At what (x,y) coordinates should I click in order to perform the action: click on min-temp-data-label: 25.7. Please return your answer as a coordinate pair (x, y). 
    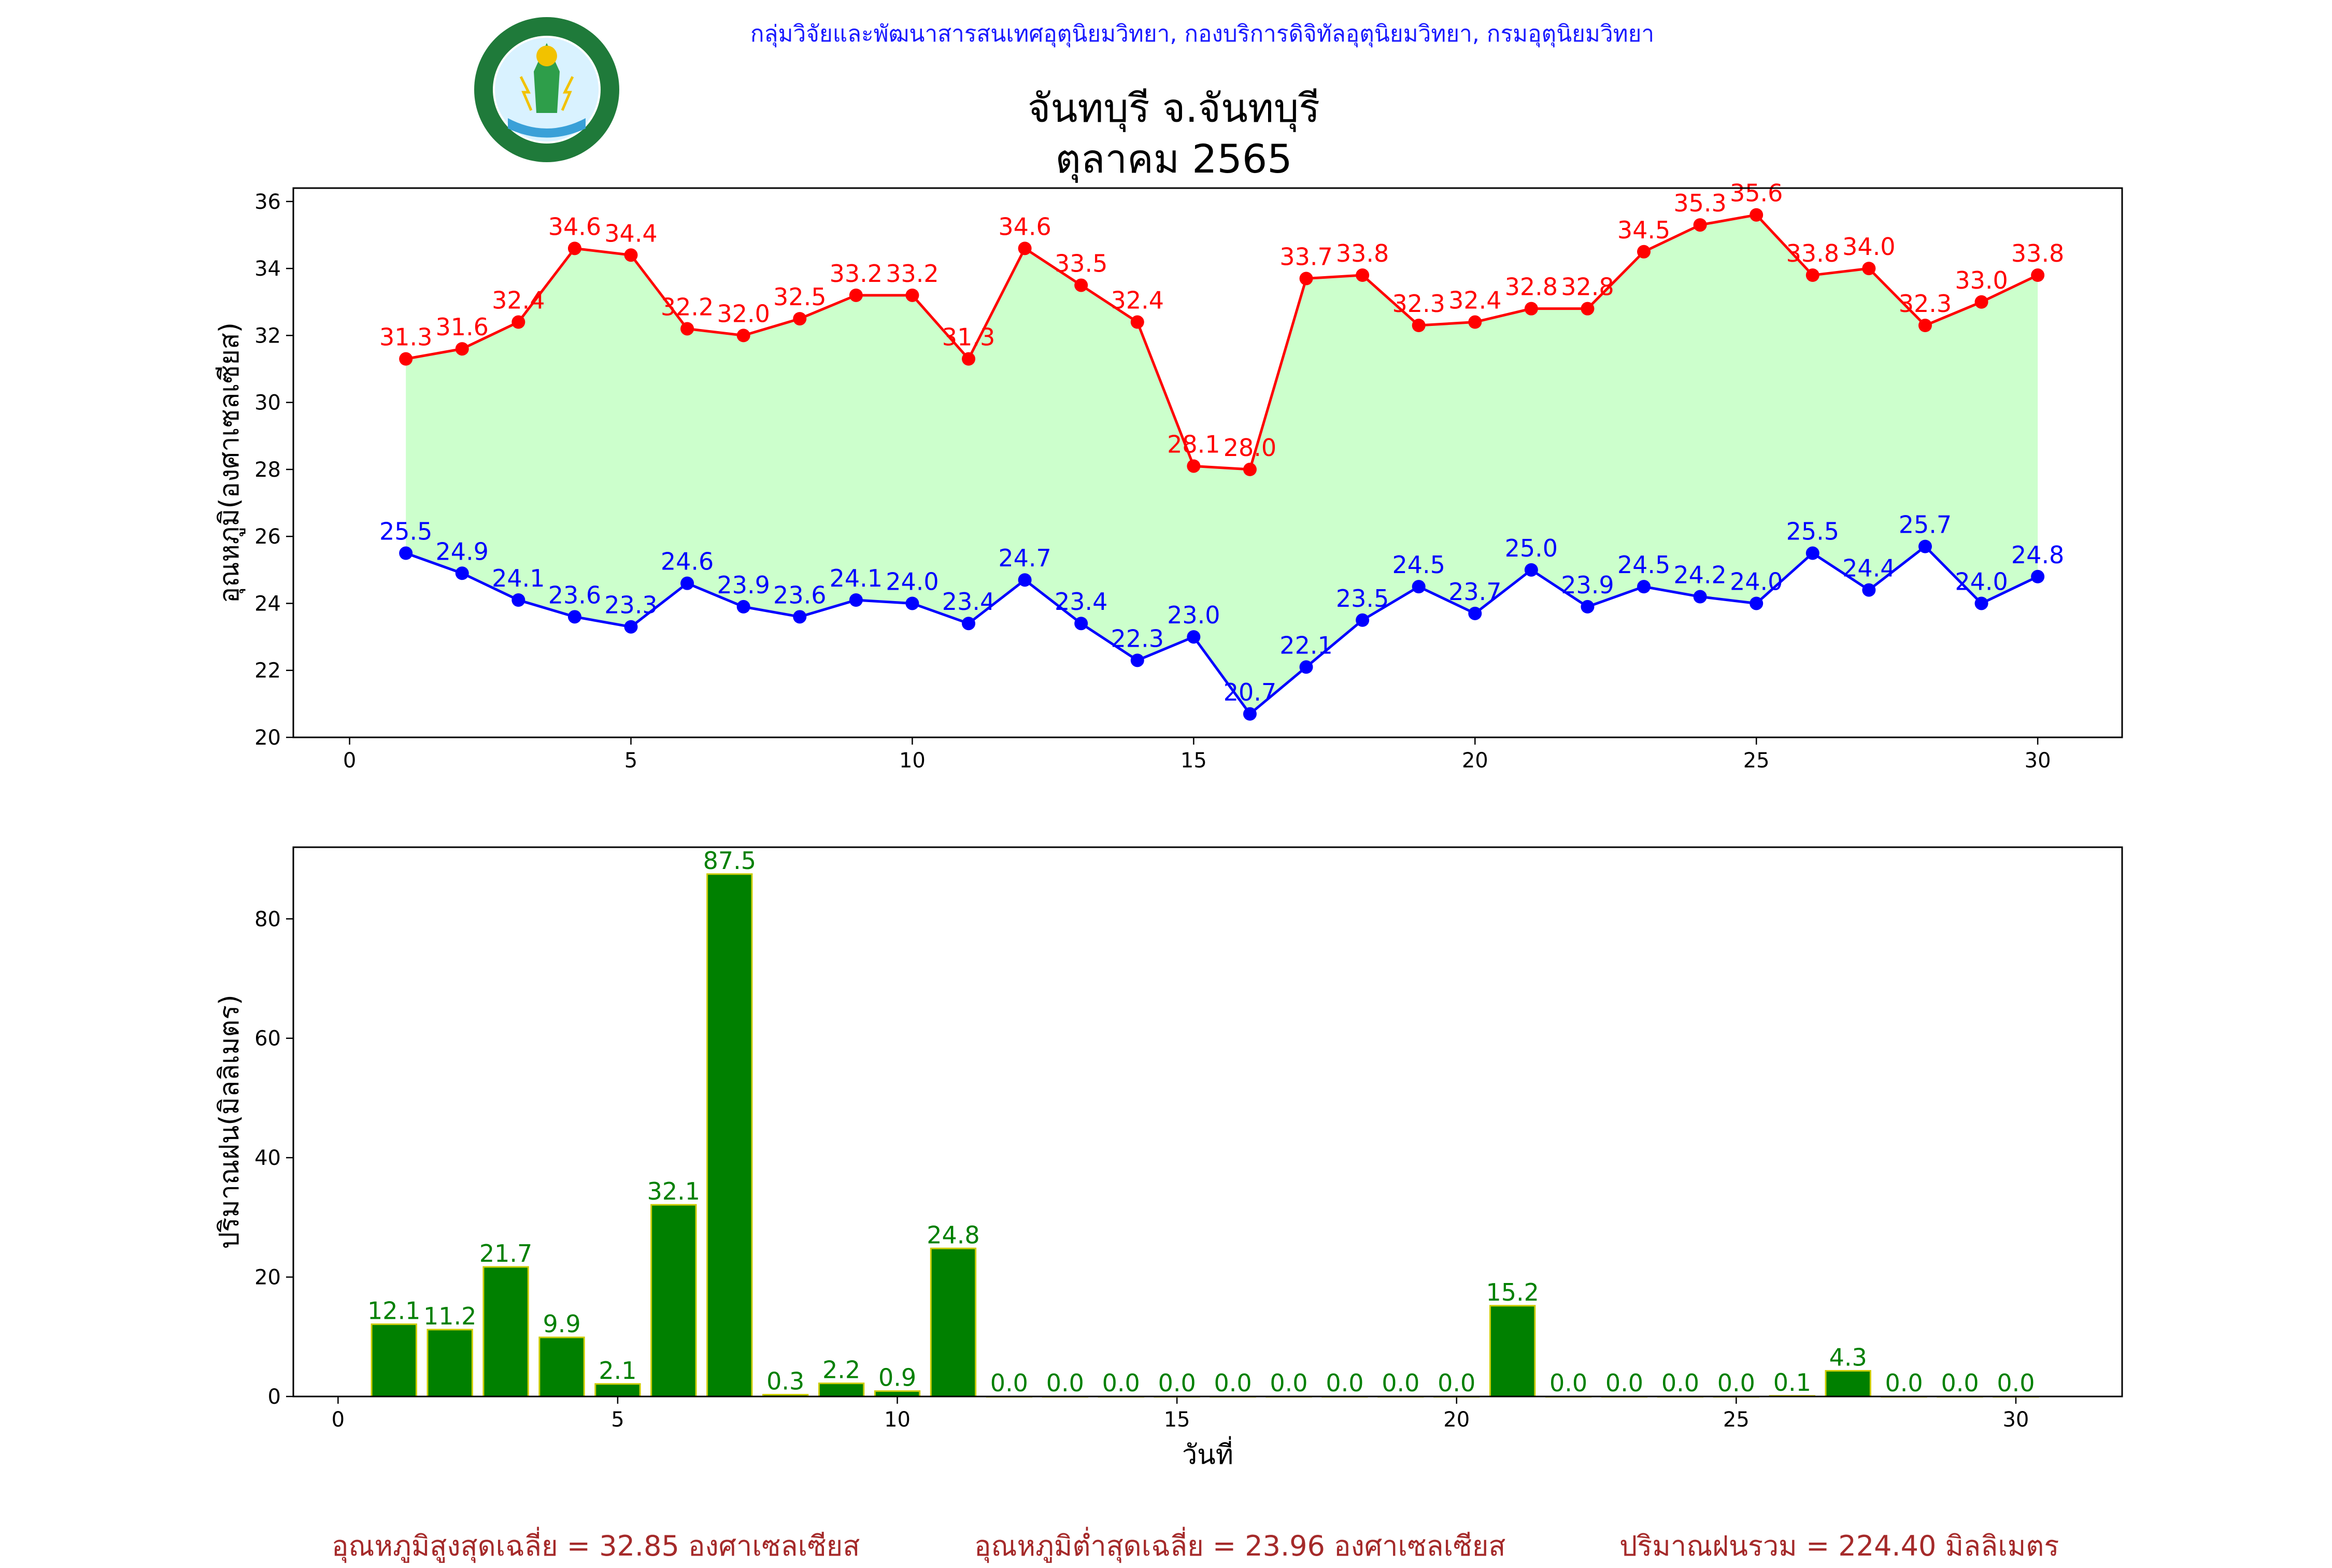
    Looking at the image, I should click on (1926, 525).